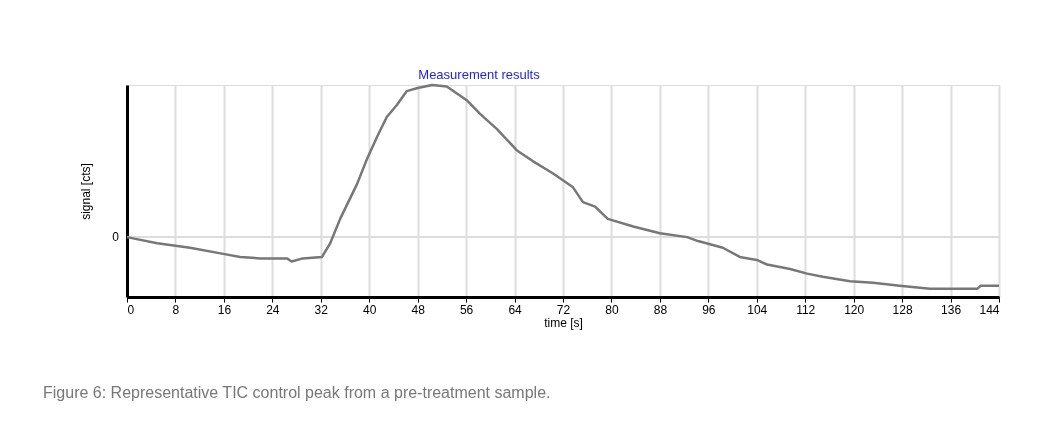 Image resolution: width=1039 pixels, height=421 pixels. Describe the element at coordinates (515, 309) in the screenshot. I see `x-tick-label: 64` at that location.